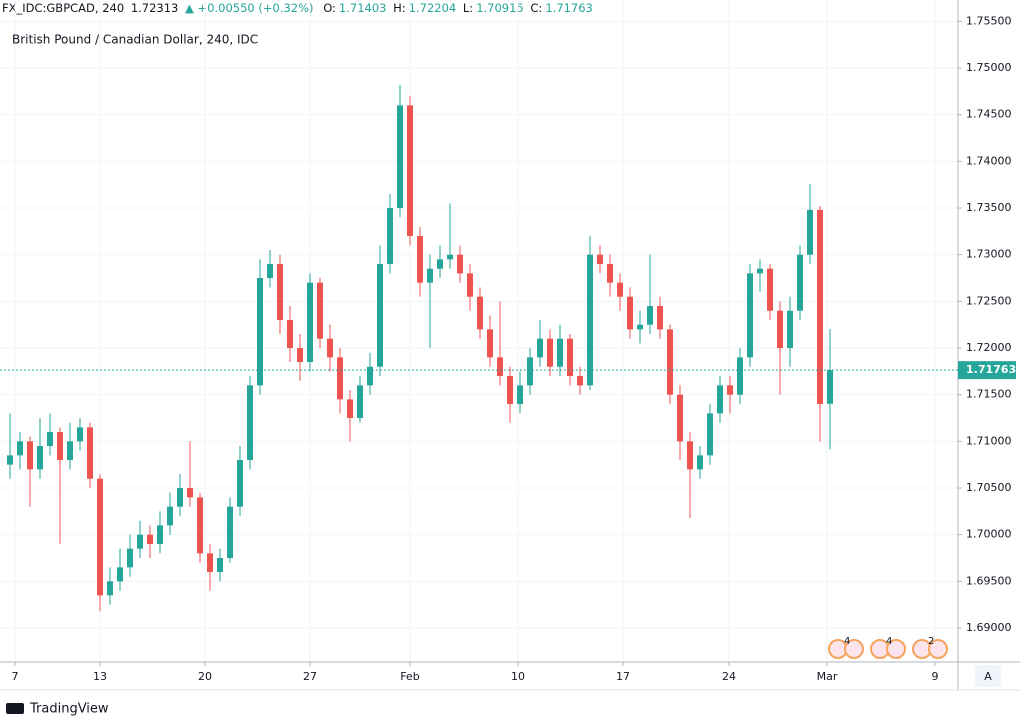 The width and height of the screenshot is (1020, 722). I want to click on logo, so click(15, 708).